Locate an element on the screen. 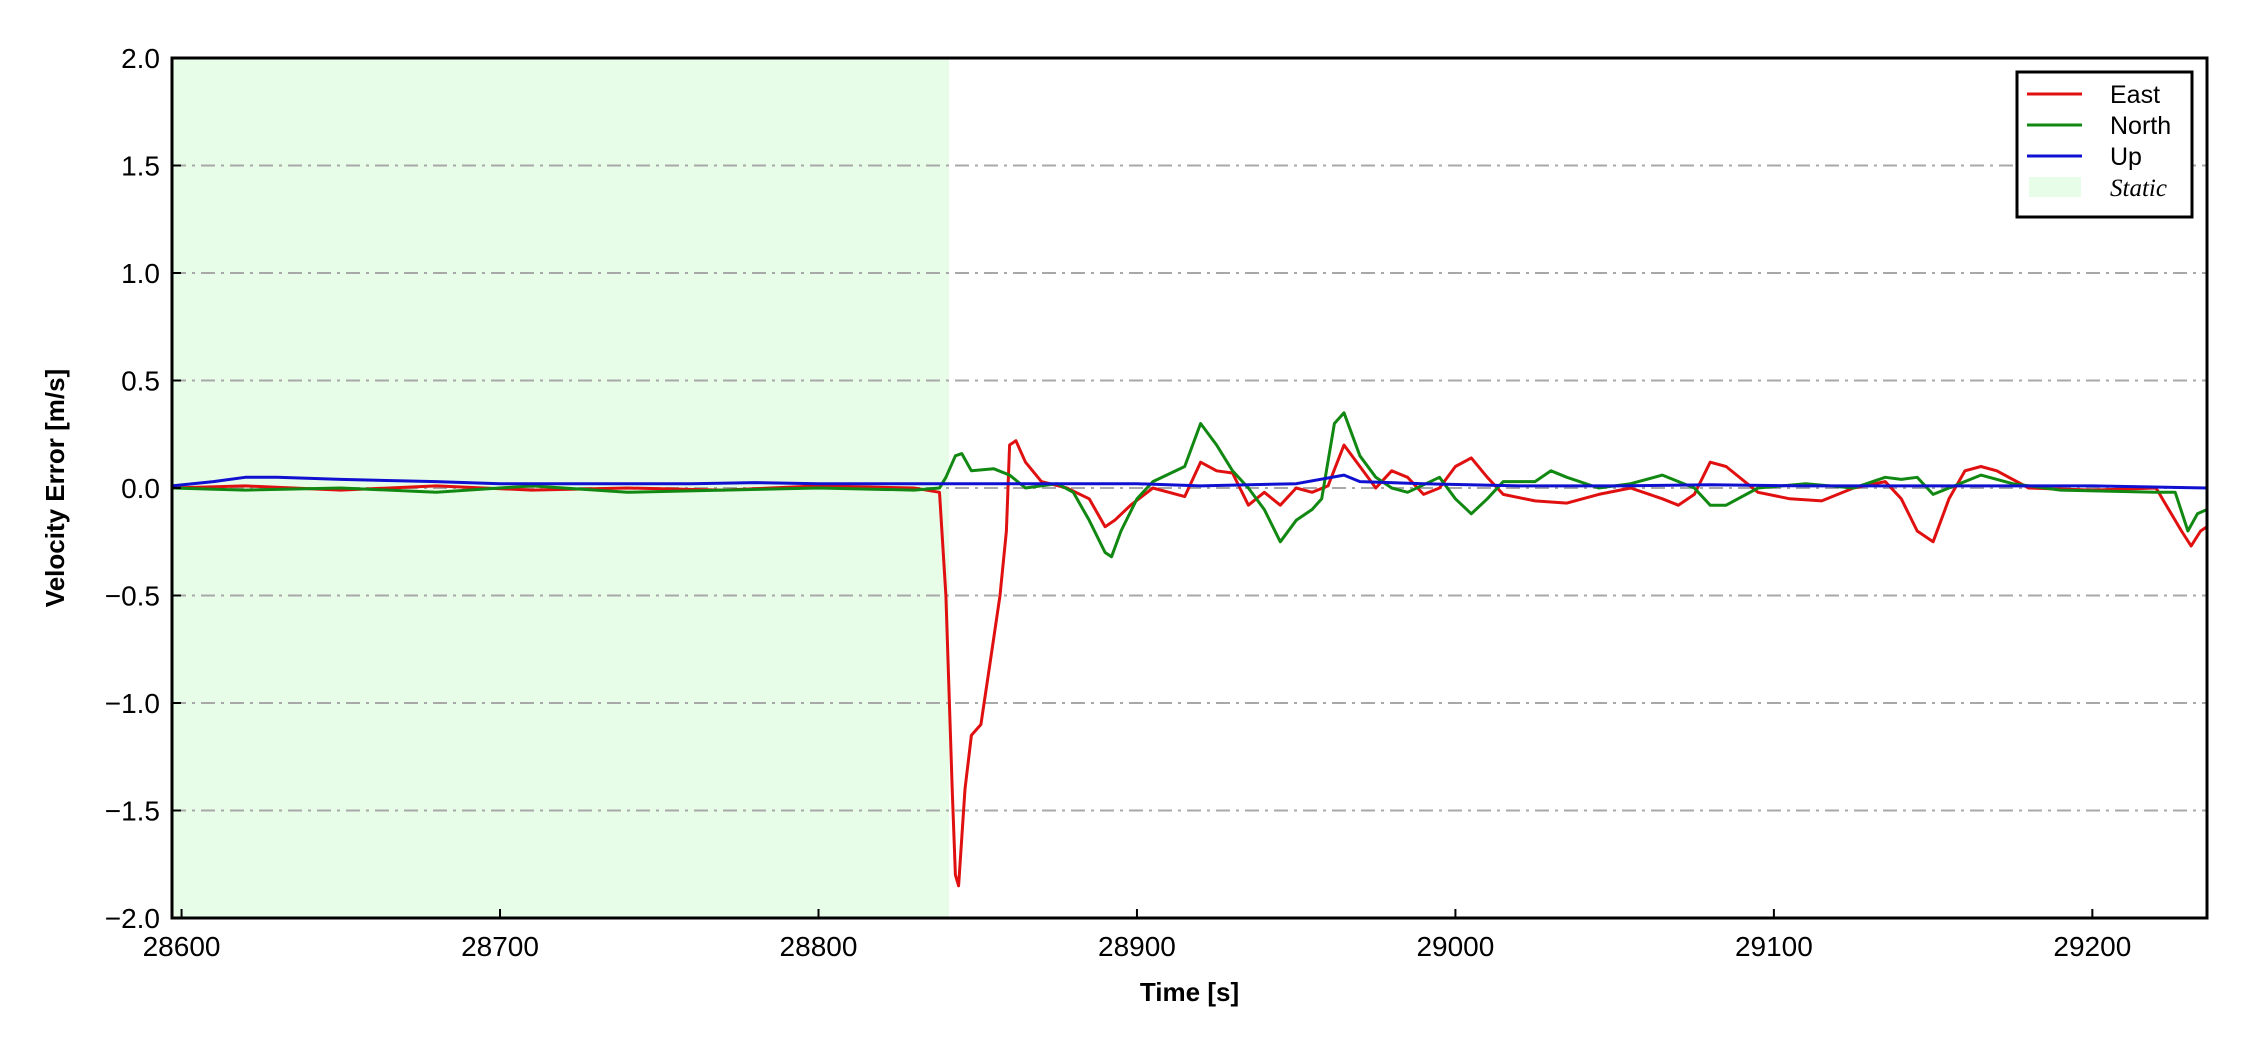 This screenshot has width=2250, height=1055. x-tick-label: 28600 is located at coordinates (182, 946).